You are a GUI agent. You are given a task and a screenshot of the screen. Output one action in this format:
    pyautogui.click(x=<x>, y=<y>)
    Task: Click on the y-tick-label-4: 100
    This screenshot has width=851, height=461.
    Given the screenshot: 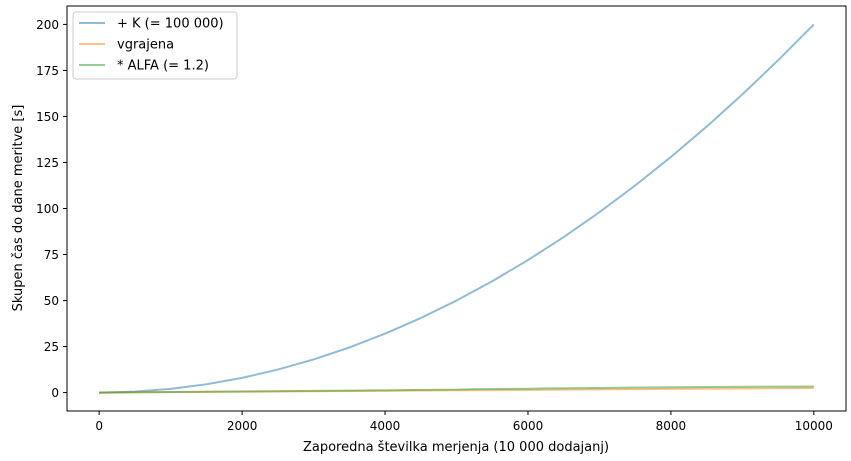 What is the action you would take?
    pyautogui.click(x=47, y=209)
    